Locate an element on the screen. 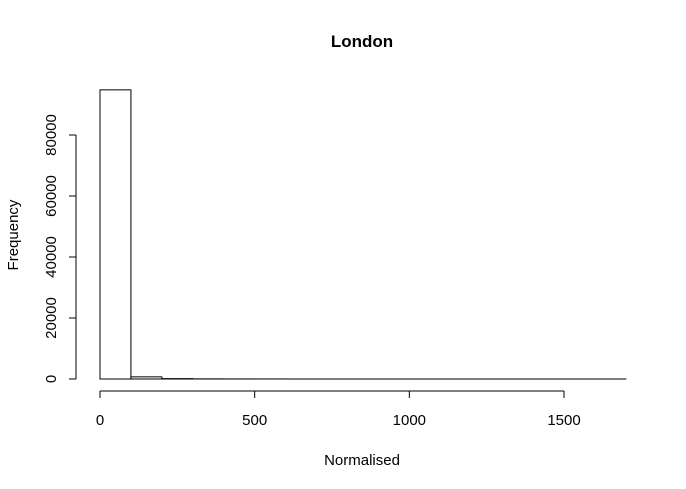 This screenshot has width=686, height=489. y-axis: 0 20000 40000 60000 80000 is located at coordinates (60, 248).